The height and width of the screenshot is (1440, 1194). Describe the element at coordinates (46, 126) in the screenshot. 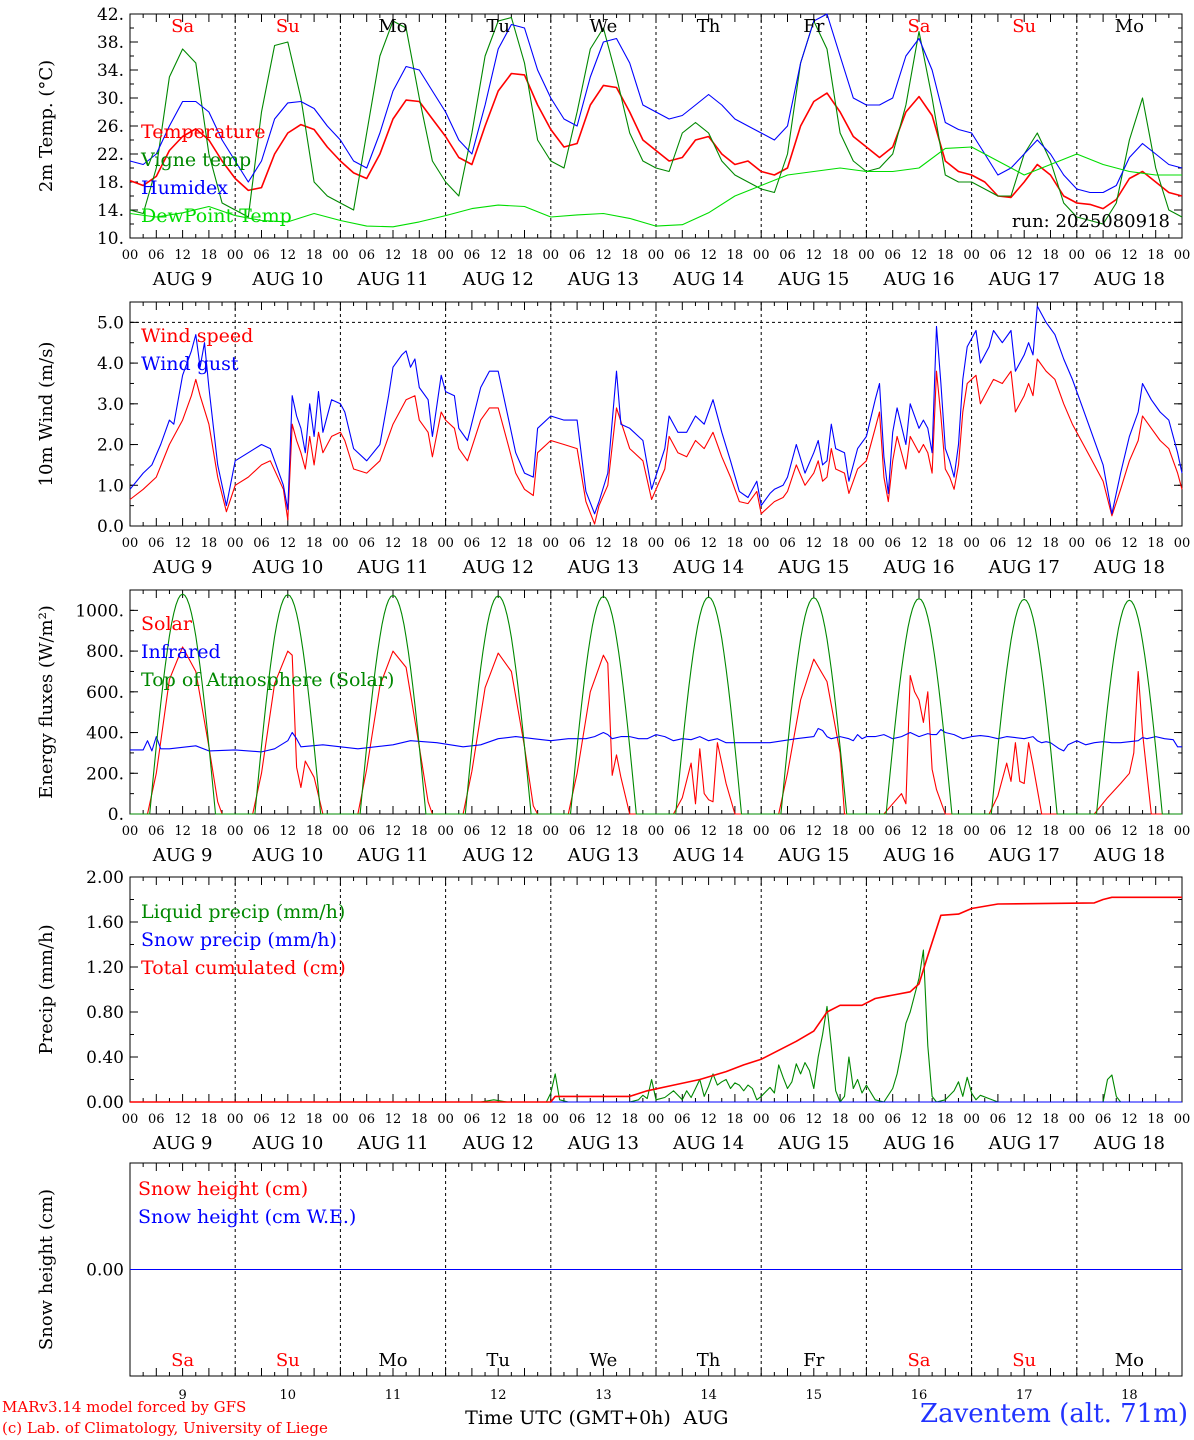

I see `y-axis-label: 2m Temp. (°C)` at that location.